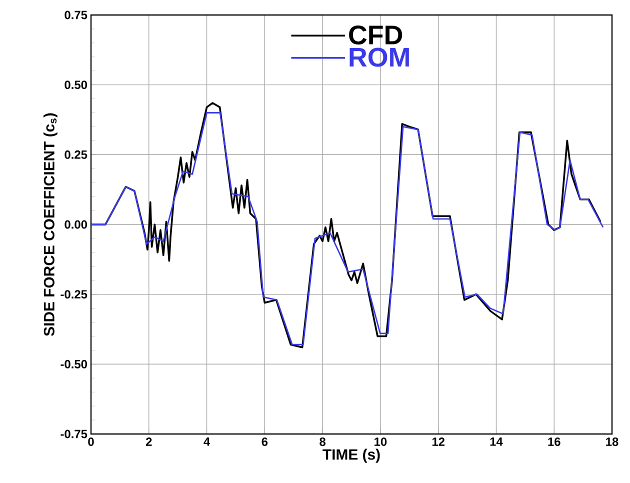 This screenshot has width=630, height=483. I want to click on y-axis-title: SIDE FORCE COEFFICIENT (c$_{s}$), so click(50, 224).